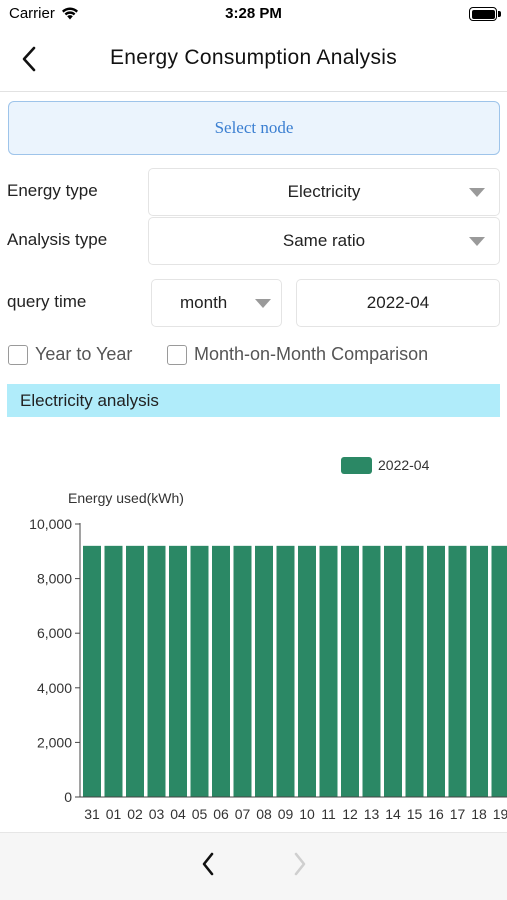  What do you see at coordinates (126, 498) in the screenshot?
I see `y-axis-title: Energy used(kWh)` at bounding box center [126, 498].